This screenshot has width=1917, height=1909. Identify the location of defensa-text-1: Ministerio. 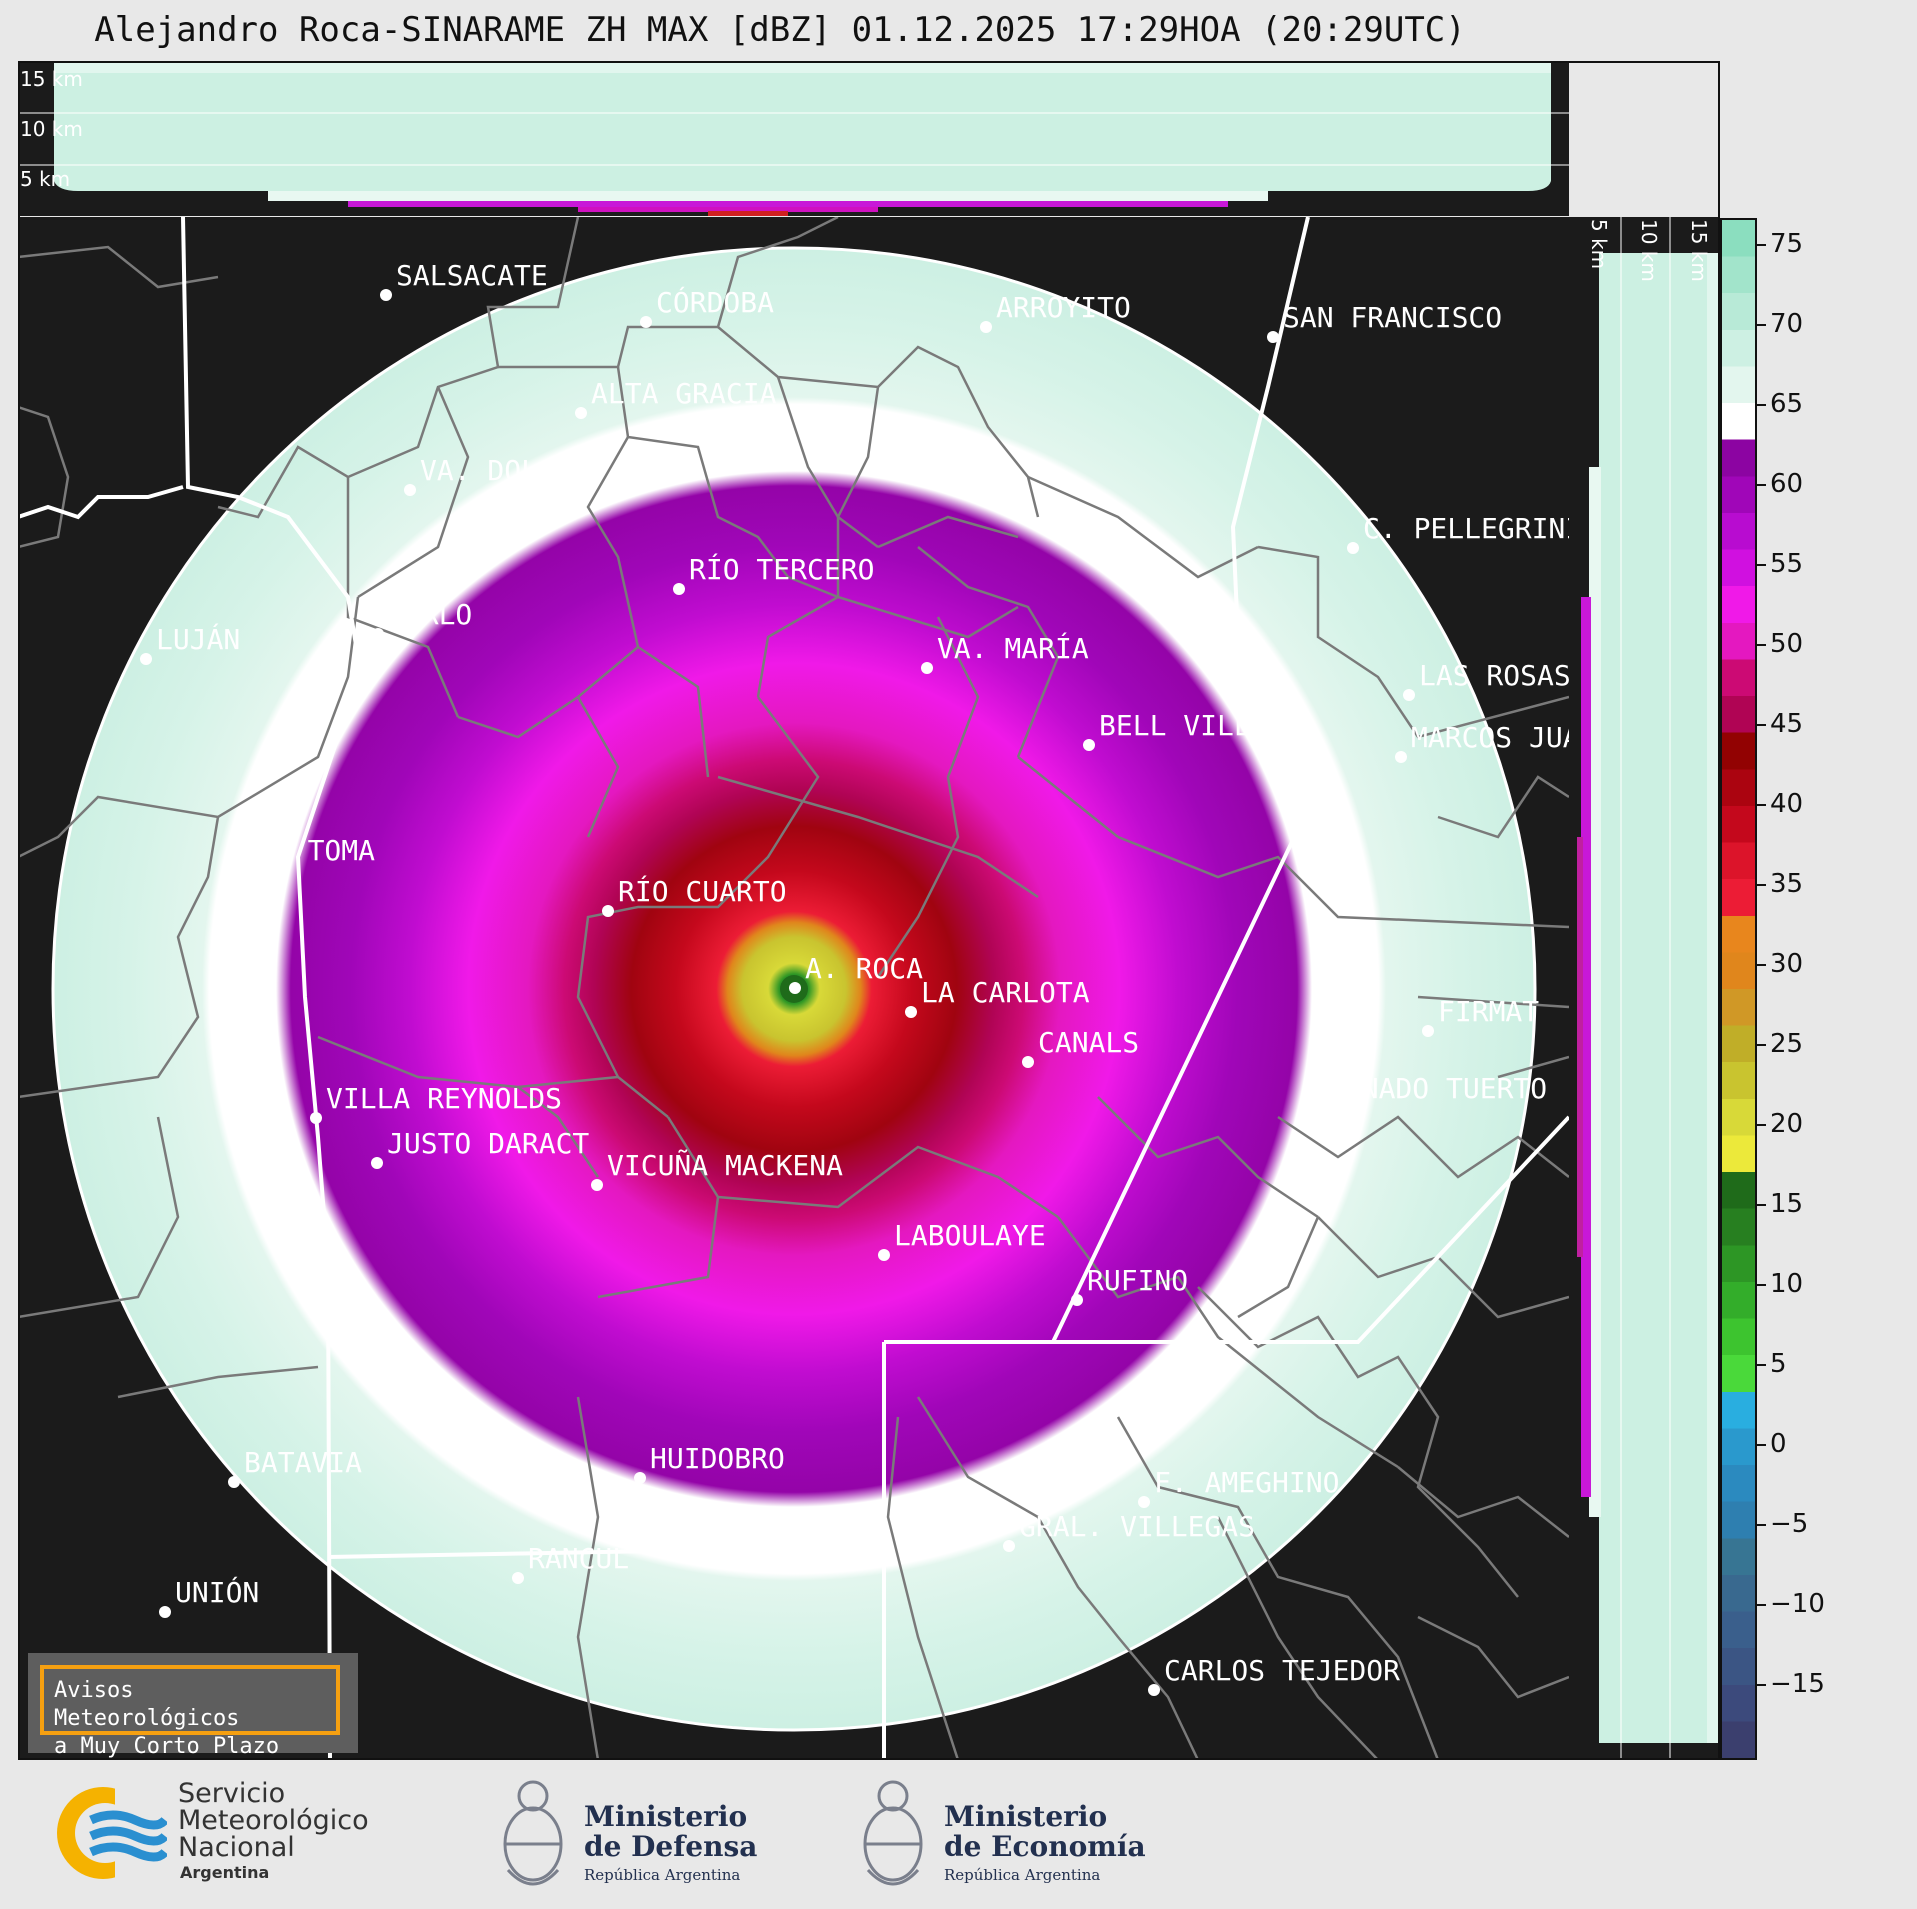
(666, 1816).